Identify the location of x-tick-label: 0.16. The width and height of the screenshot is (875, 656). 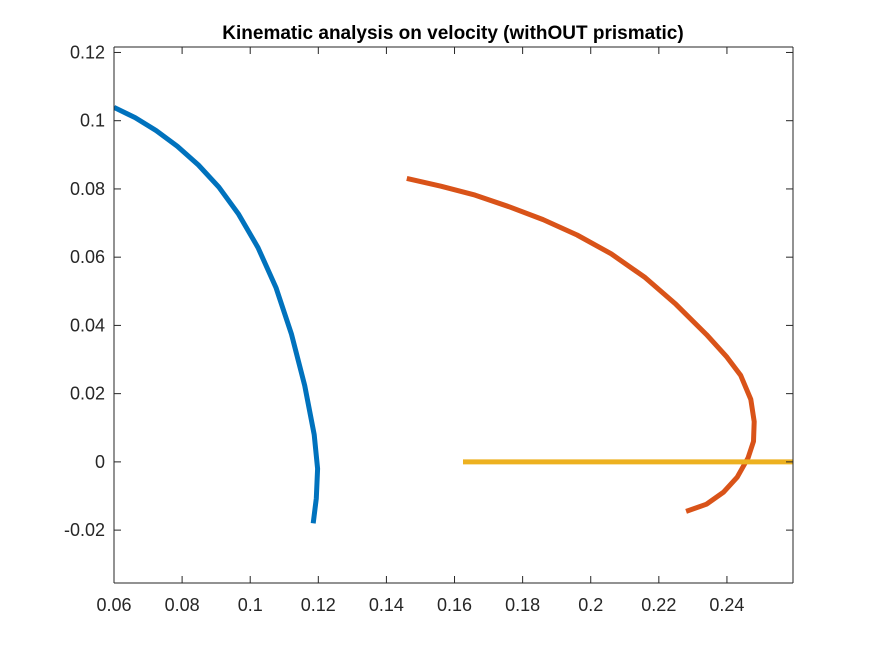
(454, 605).